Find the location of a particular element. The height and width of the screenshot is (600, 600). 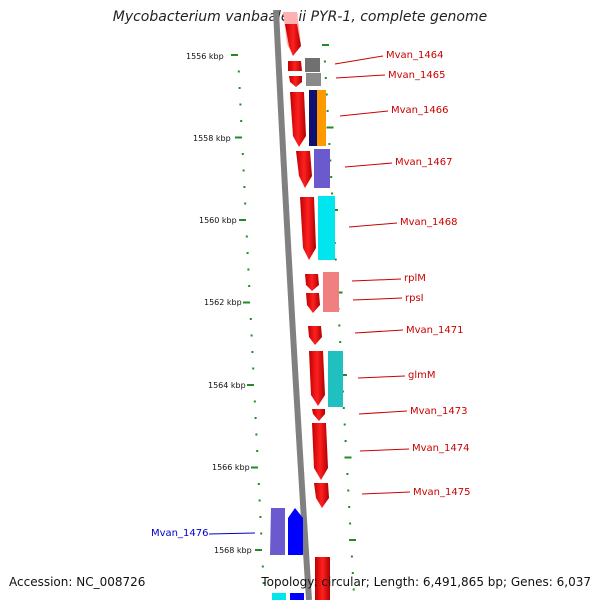

gene-box-blue is located at coordinates (297, 596).